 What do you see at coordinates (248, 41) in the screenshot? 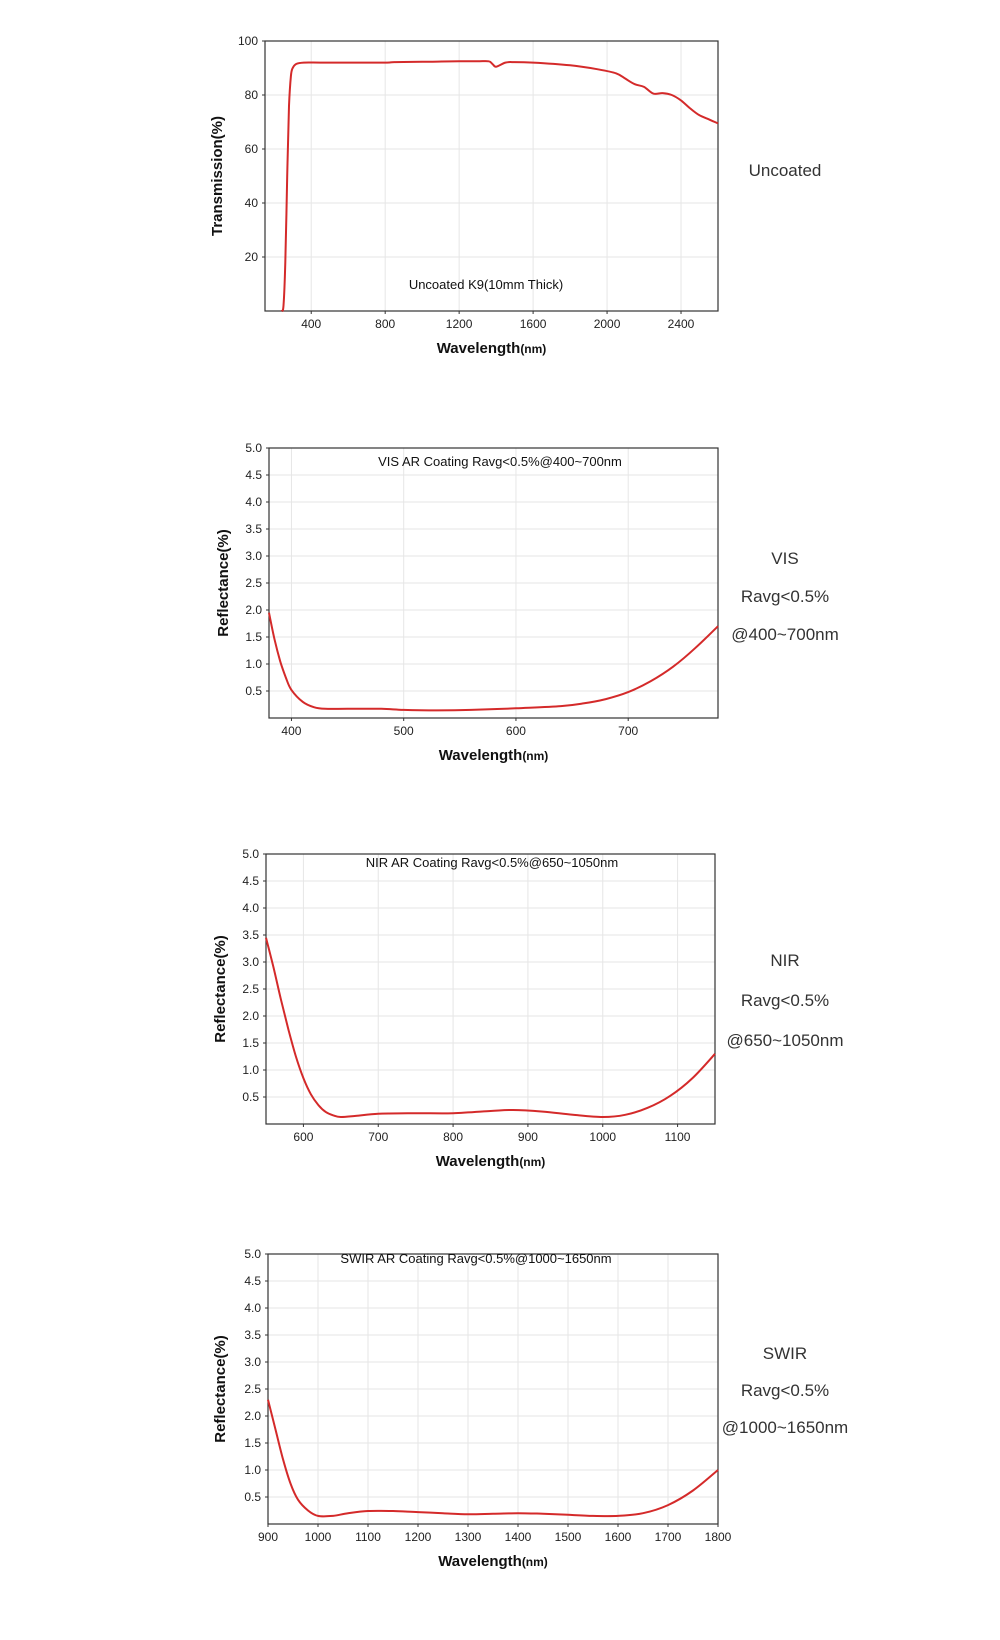
I see `y-tick-label: 100` at bounding box center [248, 41].